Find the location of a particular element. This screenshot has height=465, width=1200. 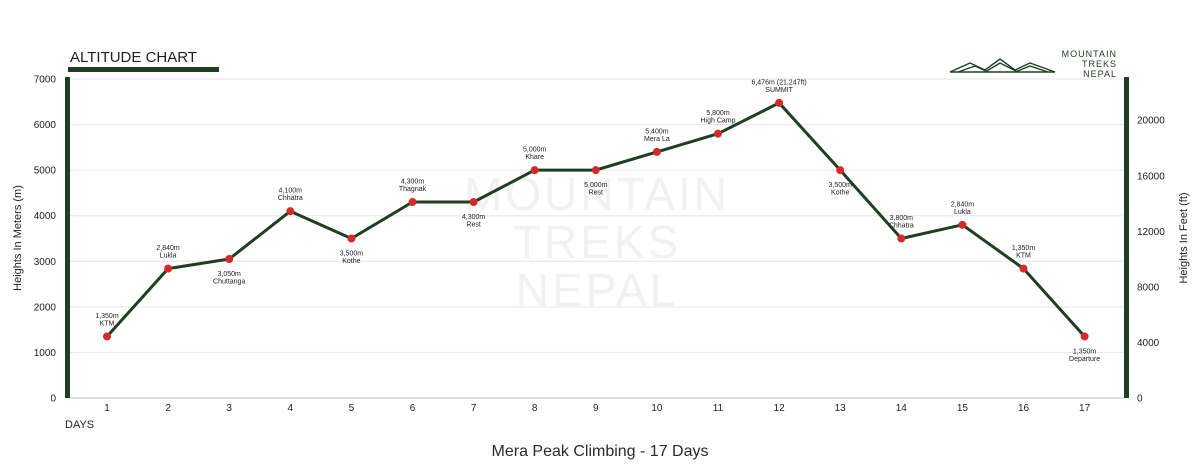

point-label: Thagnak is located at coordinates (413, 189).